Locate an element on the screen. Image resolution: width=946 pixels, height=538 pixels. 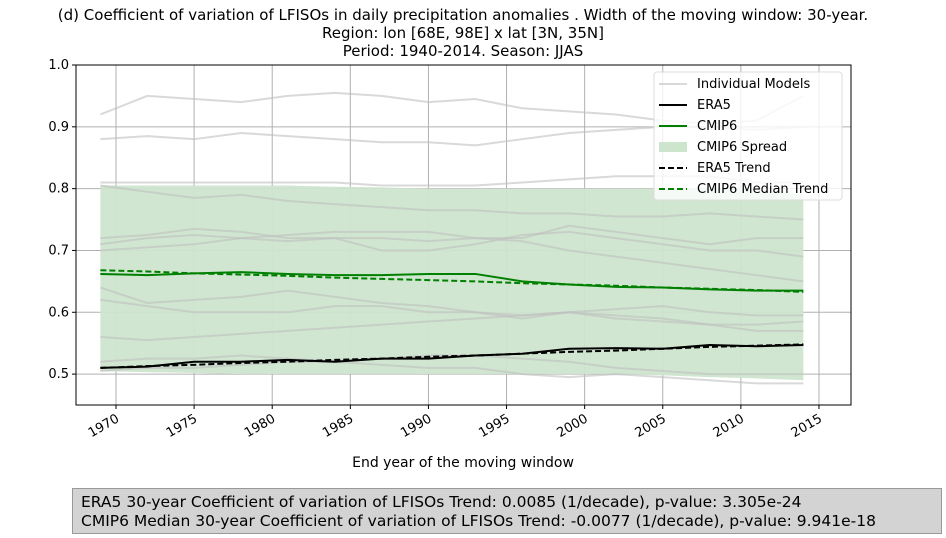
legend-label: ERA5 Trend is located at coordinates (734, 168).